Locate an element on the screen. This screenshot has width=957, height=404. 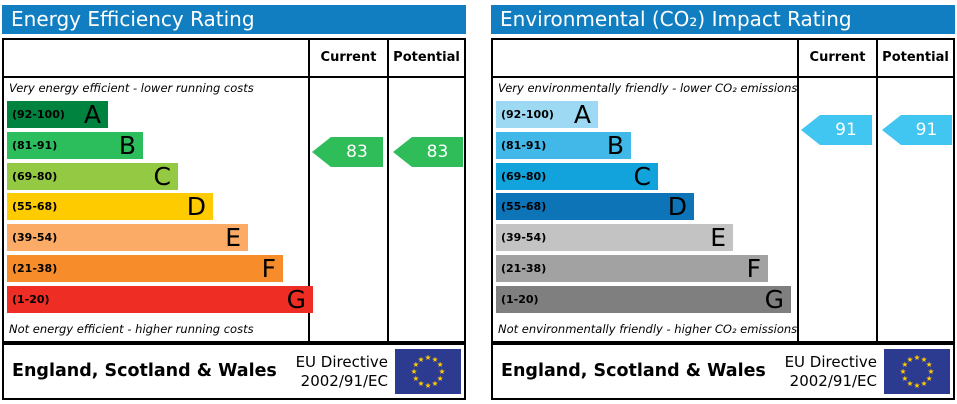
potential-rating-value: 83 is located at coordinates (437, 152).